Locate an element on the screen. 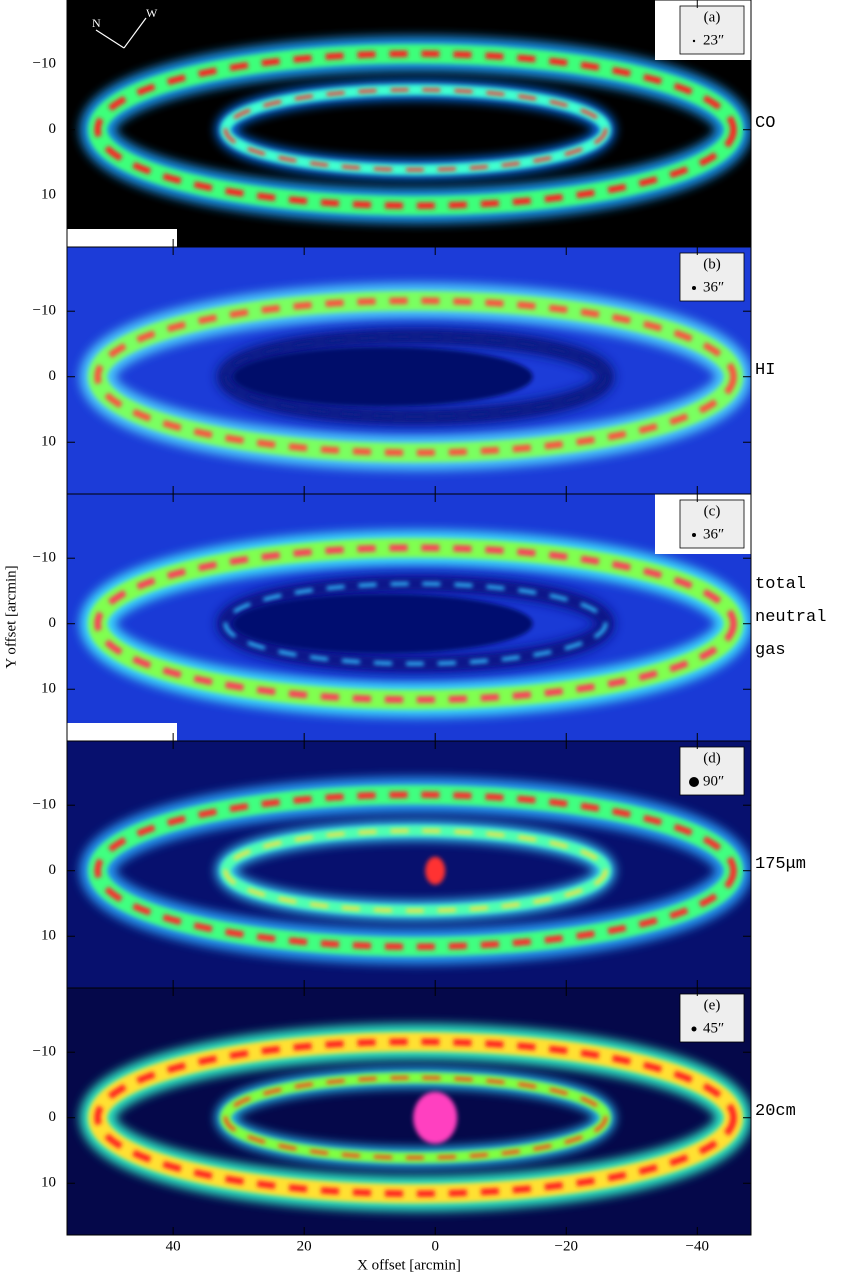  panel-tag: (b) is located at coordinates (712, 264).